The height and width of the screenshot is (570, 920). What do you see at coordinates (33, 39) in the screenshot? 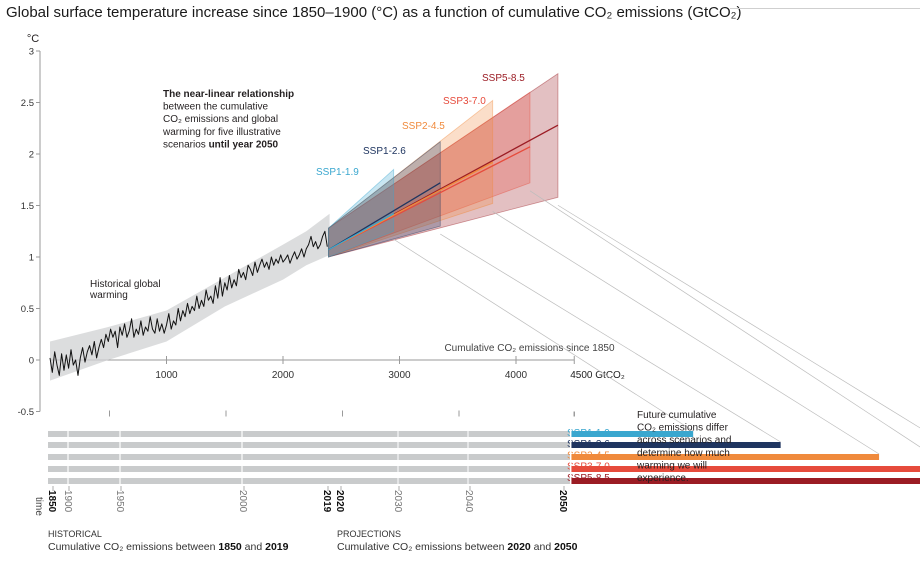
I see `y-axis-unit-label: °C` at bounding box center [33, 39].